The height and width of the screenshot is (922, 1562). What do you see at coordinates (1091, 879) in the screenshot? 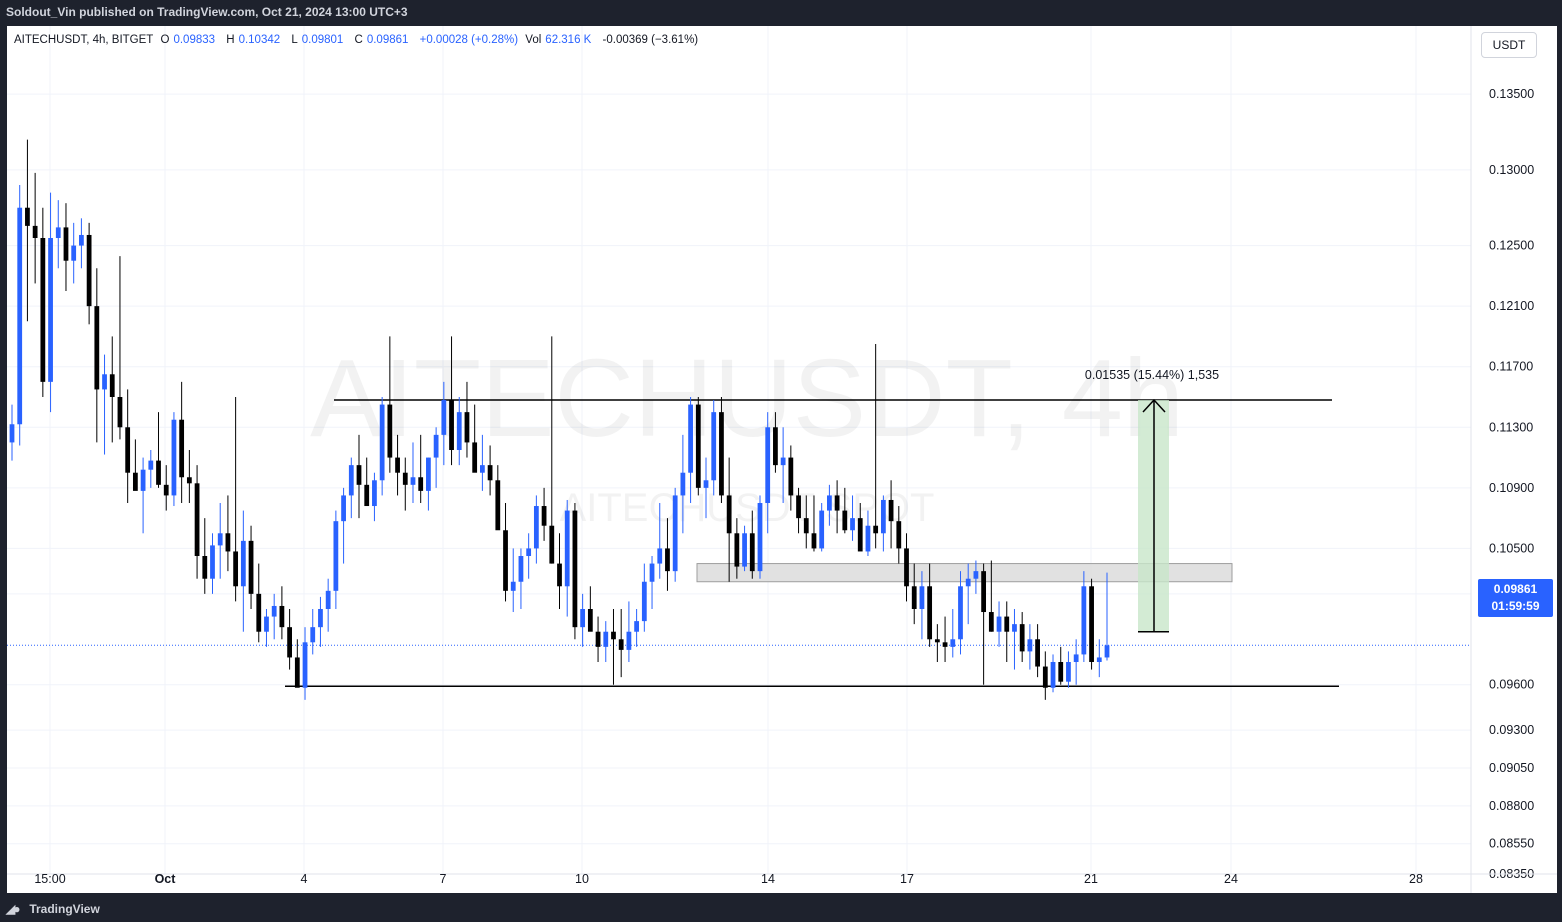
I see `x-tick-label: 21` at bounding box center [1091, 879].